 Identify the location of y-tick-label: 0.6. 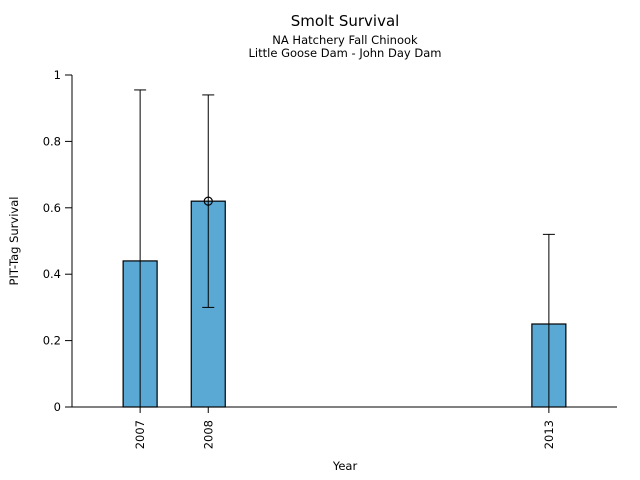
(52, 208).